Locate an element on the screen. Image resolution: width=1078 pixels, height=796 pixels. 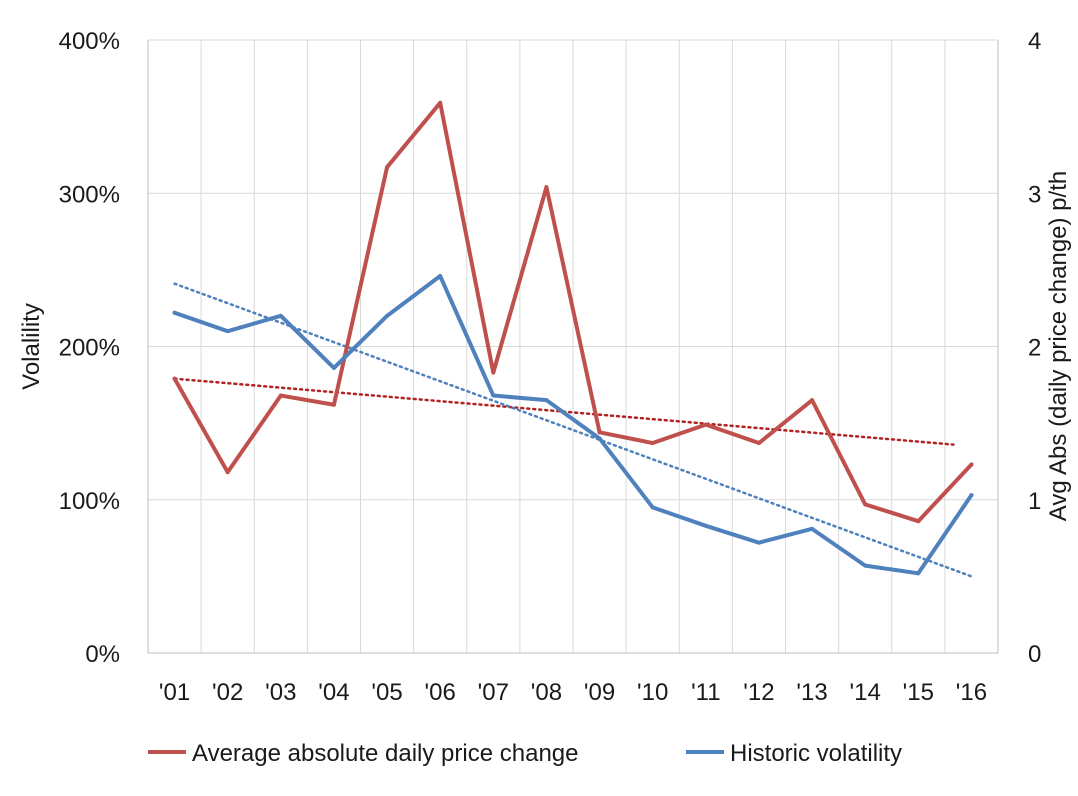
legend-label: Average absolute daily price change is located at coordinates (385, 753).